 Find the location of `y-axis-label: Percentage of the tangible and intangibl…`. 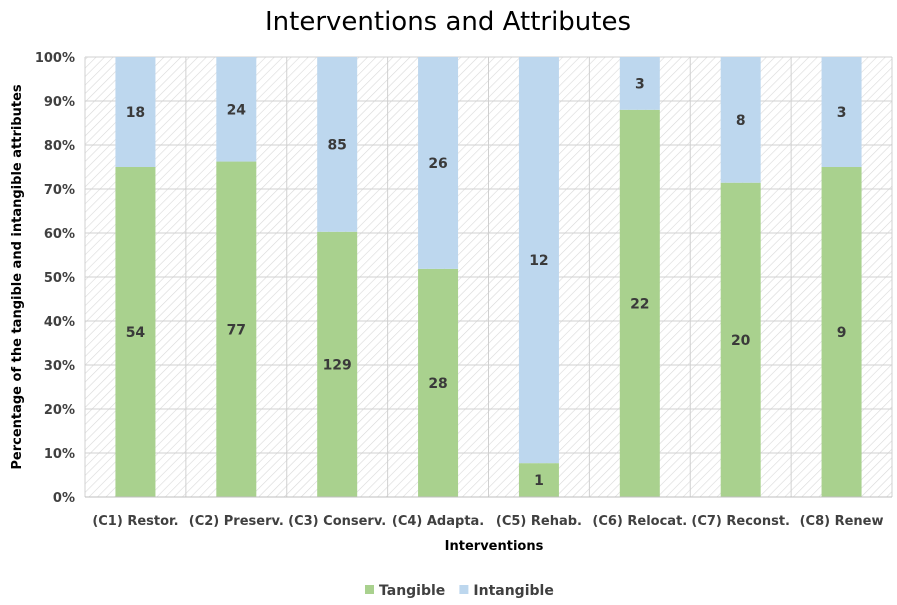

y-axis-label: Percentage of the tangible and intangibl… is located at coordinates (17, 277).